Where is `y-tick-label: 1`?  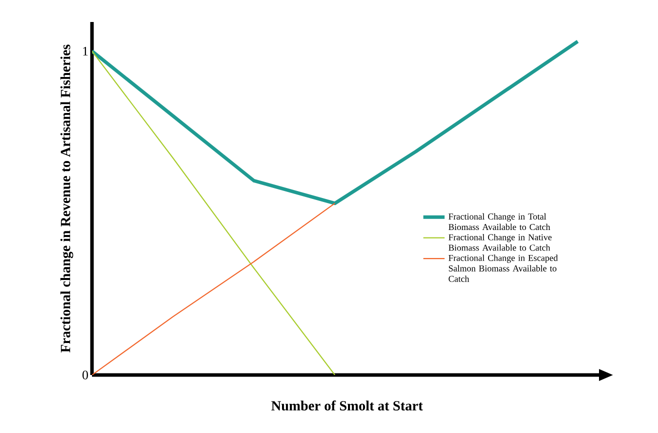 y-tick-label: 1 is located at coordinates (85, 51).